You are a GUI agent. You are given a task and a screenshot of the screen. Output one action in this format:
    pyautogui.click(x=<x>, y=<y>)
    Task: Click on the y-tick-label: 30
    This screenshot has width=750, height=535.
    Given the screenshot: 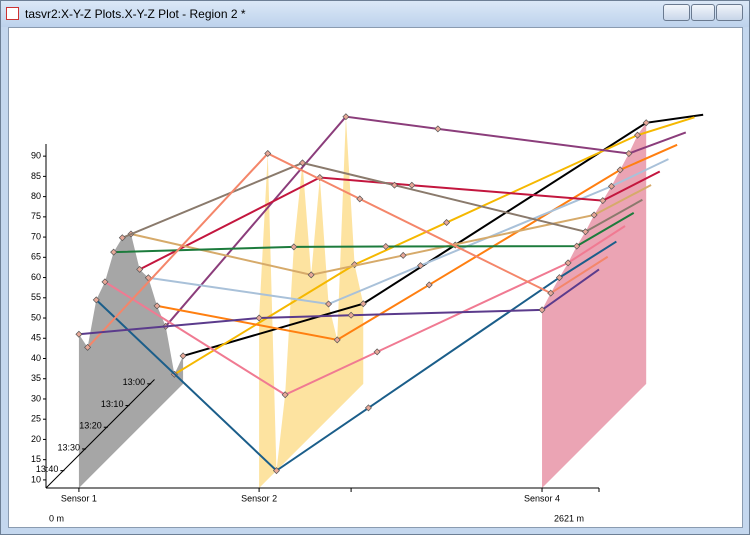 What is the action you would take?
    pyautogui.click(x=36, y=398)
    